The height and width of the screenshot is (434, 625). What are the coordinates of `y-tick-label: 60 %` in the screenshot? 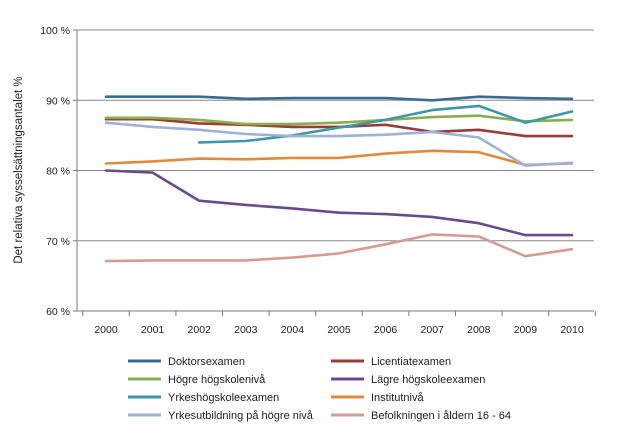 It's located at (58, 312).